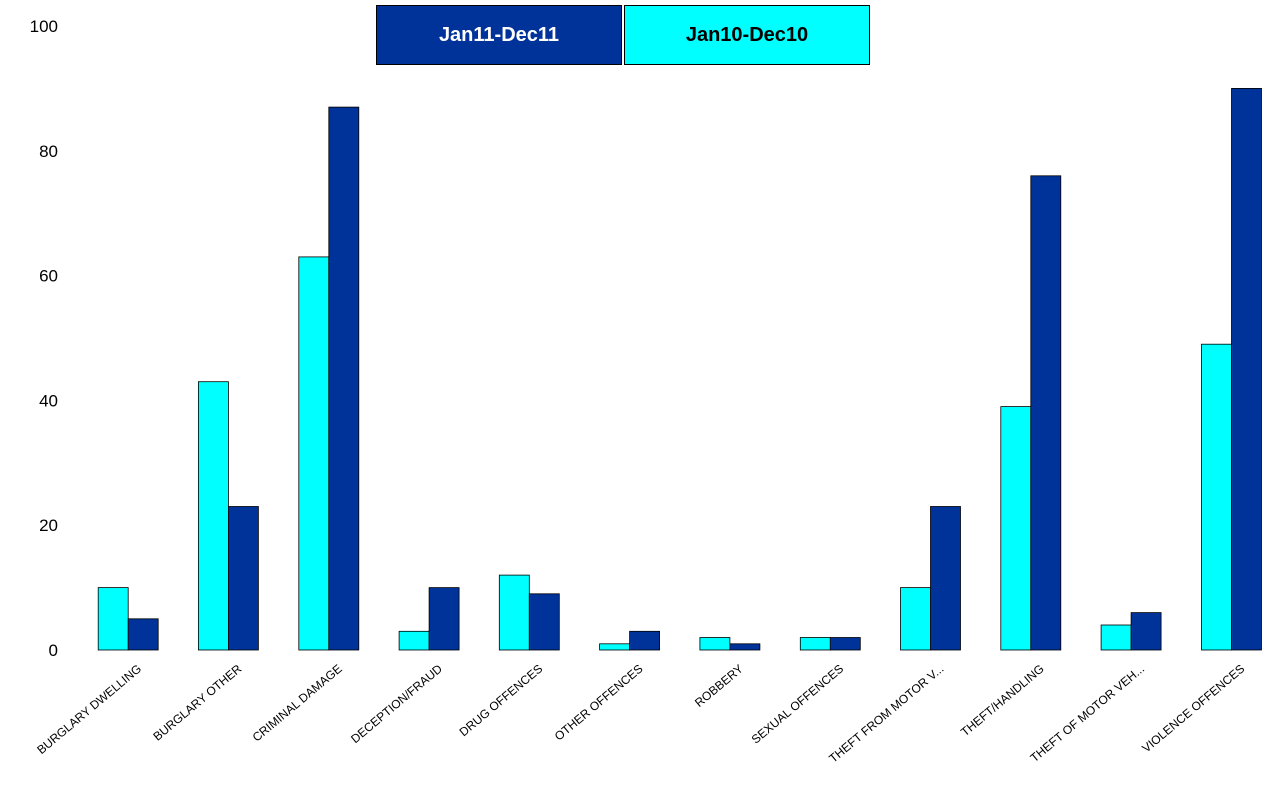 This screenshot has height=808, width=1262. I want to click on x-tick-label: BURGLARY OTHER, so click(197, 702).